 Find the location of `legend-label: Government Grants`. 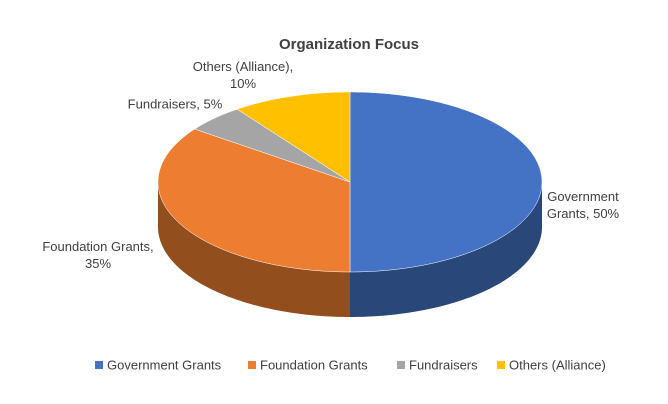

legend-label: Government Grants is located at coordinates (164, 364).